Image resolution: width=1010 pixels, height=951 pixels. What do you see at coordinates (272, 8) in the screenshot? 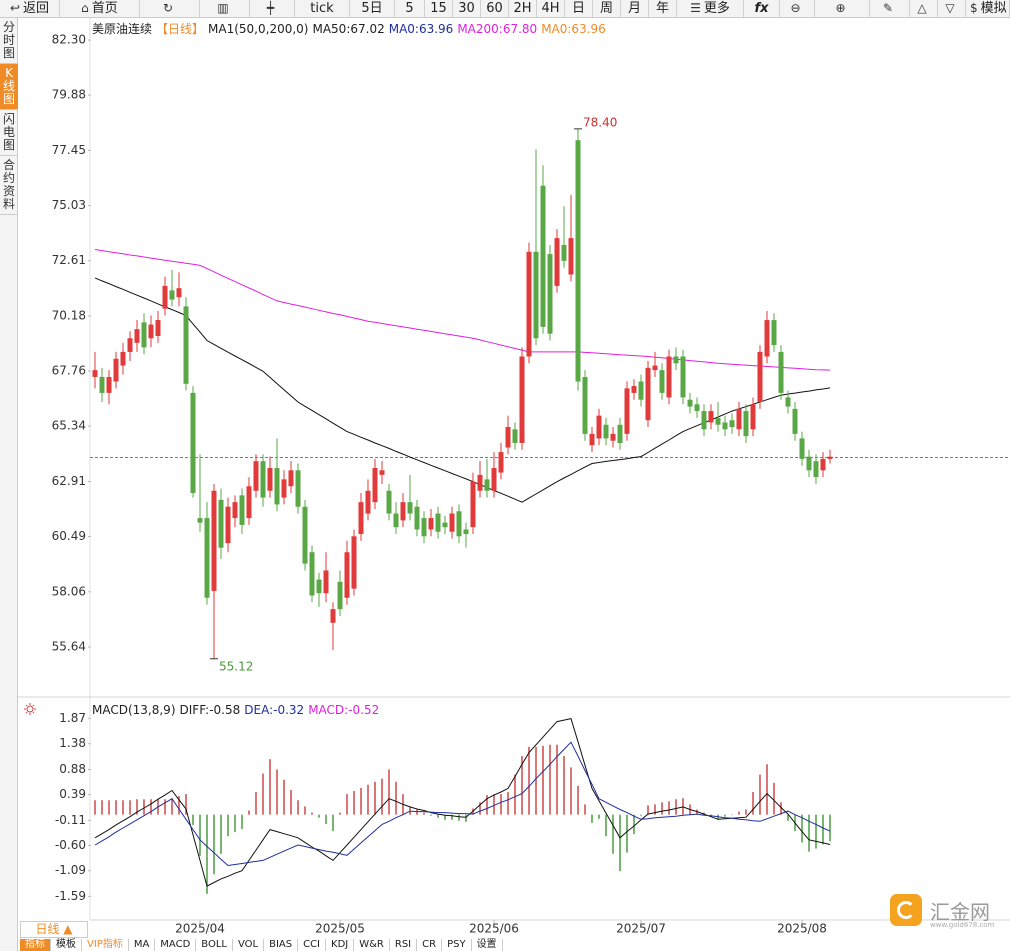
I see `candle-button: ┿` at bounding box center [272, 8].